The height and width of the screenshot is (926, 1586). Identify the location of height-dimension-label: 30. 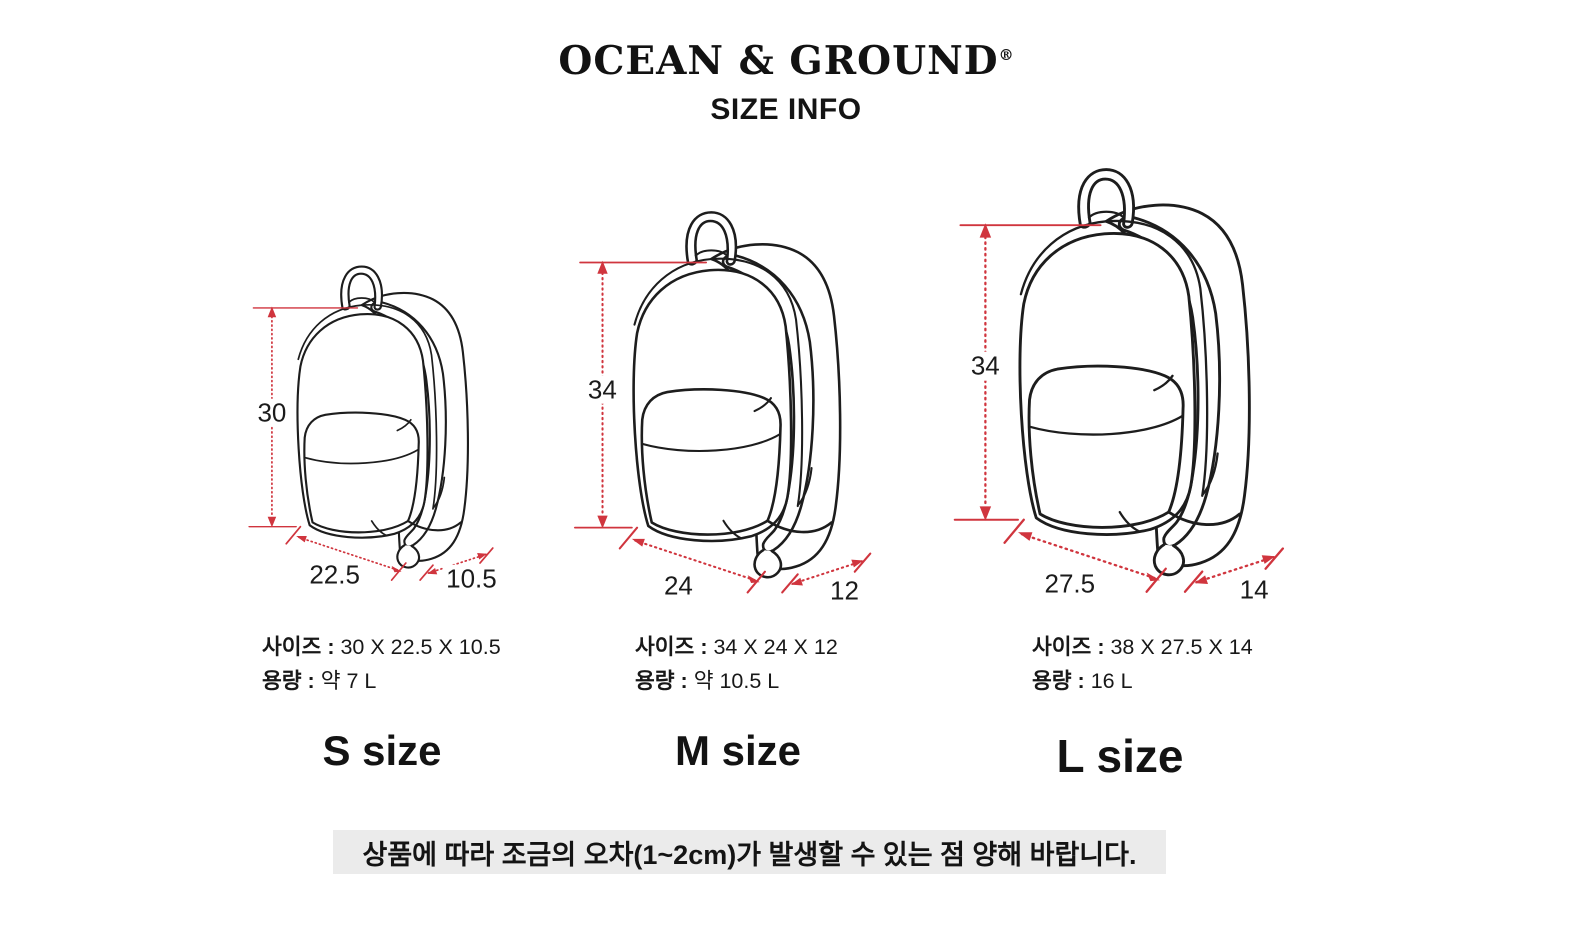
(272, 413).